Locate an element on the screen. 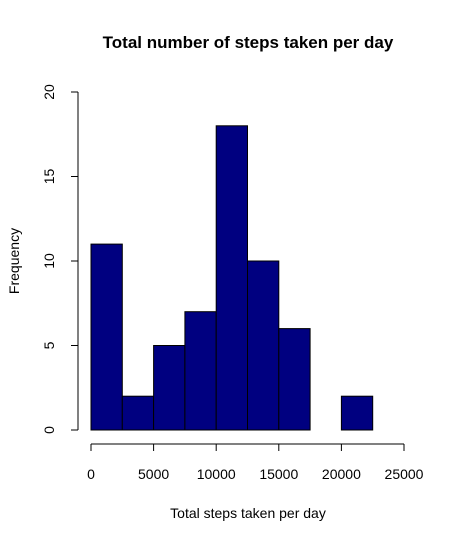 This screenshot has width=458, height=542. chart-title: Total number of steps taken per day is located at coordinates (248, 42).